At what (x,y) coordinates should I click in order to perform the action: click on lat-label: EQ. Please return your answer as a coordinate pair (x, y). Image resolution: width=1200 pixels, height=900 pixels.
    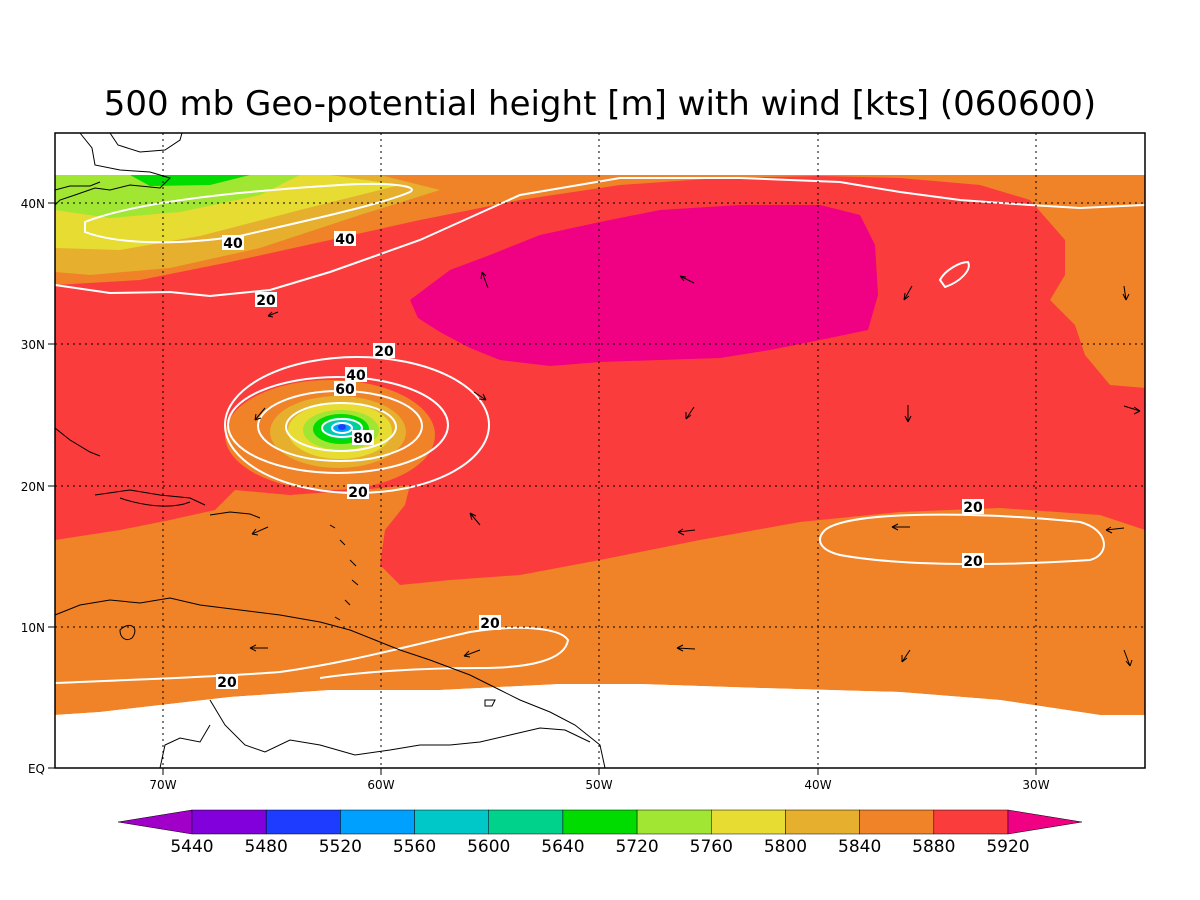
    Looking at the image, I should click on (36, 769).